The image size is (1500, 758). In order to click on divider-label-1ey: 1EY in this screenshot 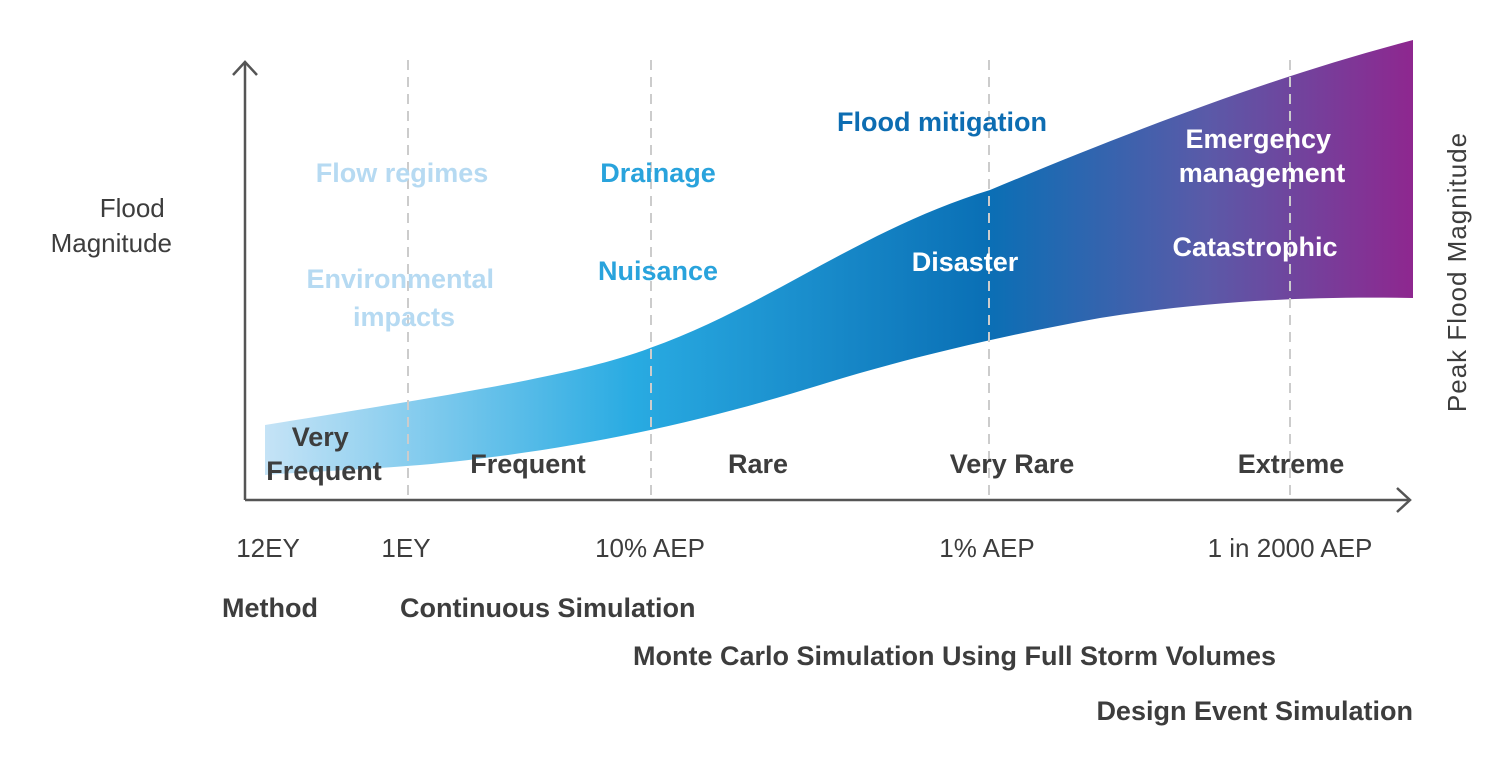, I will do `click(405, 548)`.